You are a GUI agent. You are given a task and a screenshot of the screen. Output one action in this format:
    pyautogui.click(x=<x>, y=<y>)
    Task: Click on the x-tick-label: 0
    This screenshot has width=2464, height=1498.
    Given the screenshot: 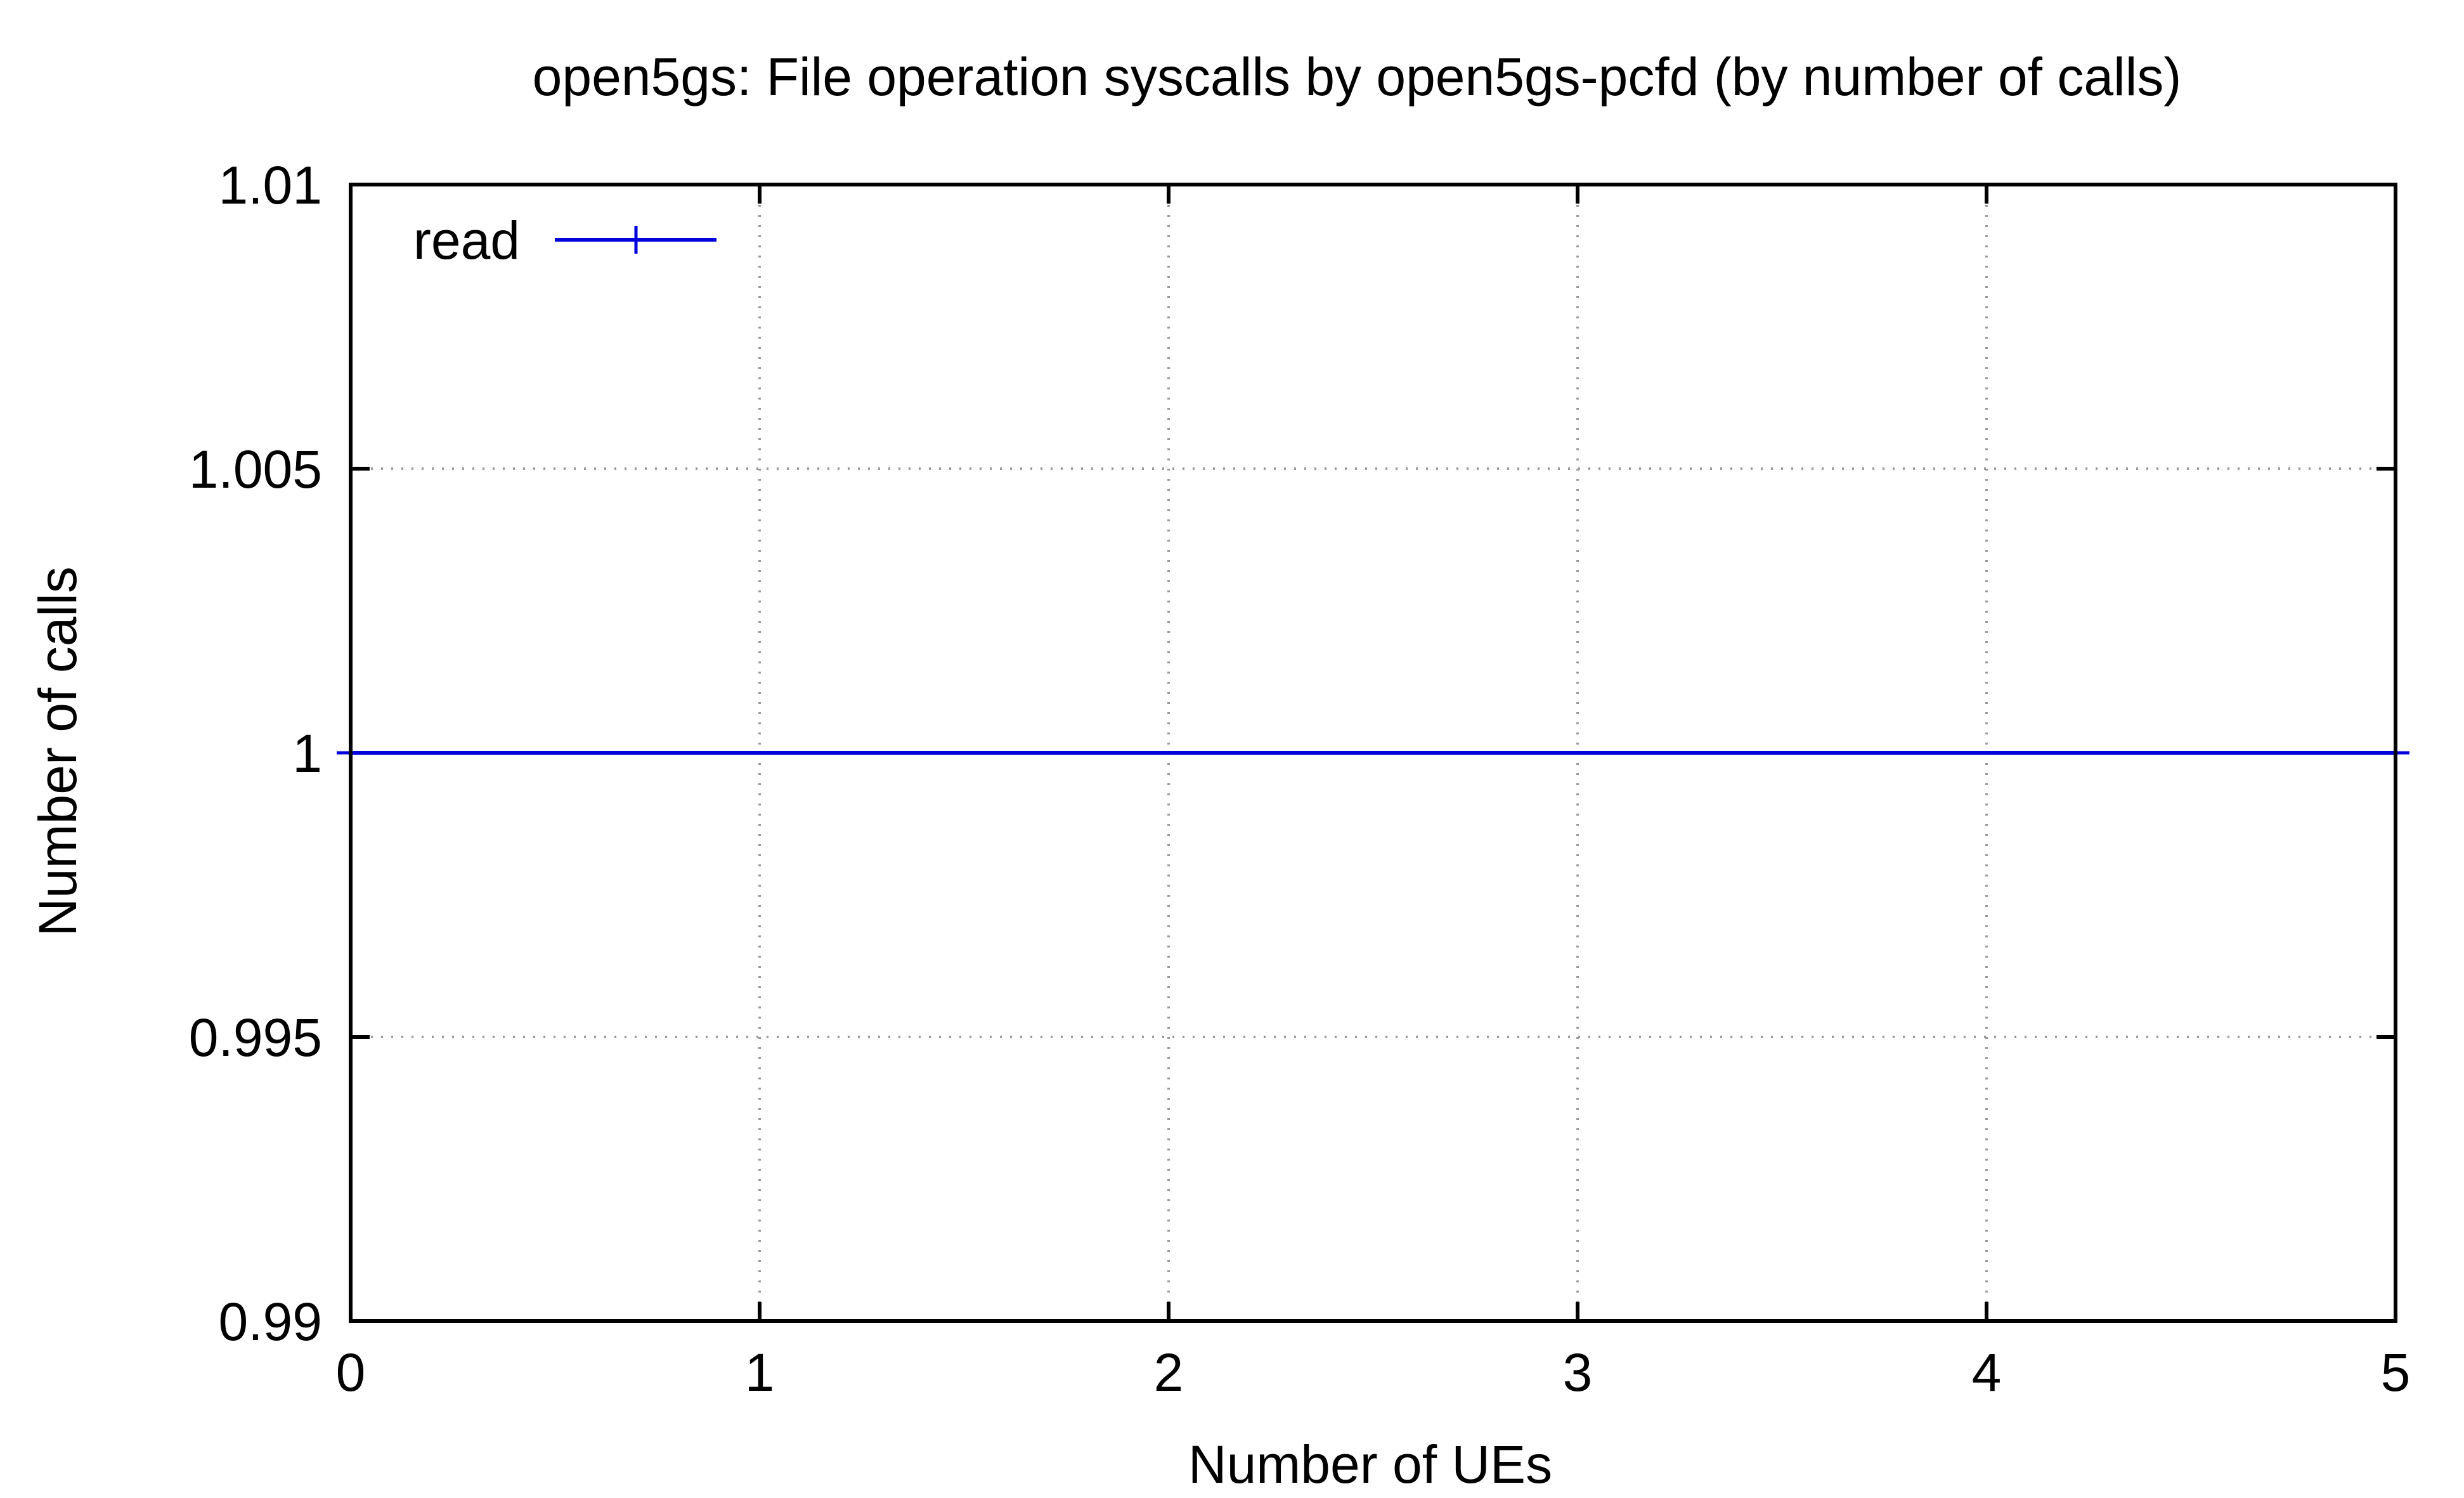 What is the action you would take?
    pyautogui.click(x=351, y=1372)
    